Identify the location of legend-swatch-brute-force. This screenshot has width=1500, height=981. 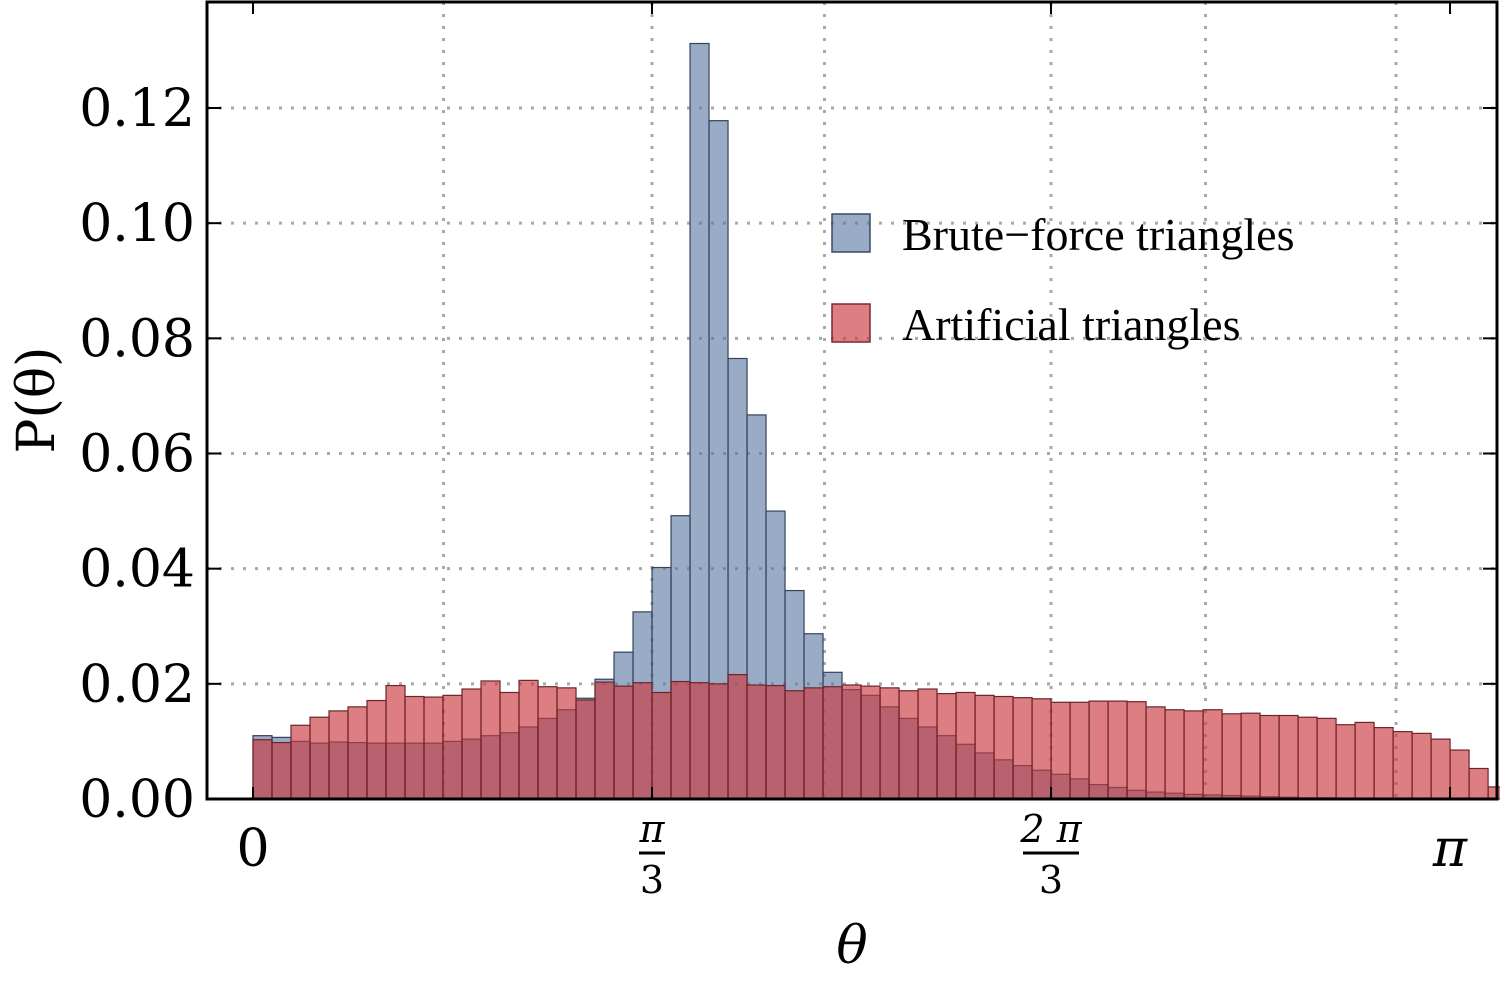
(851, 233).